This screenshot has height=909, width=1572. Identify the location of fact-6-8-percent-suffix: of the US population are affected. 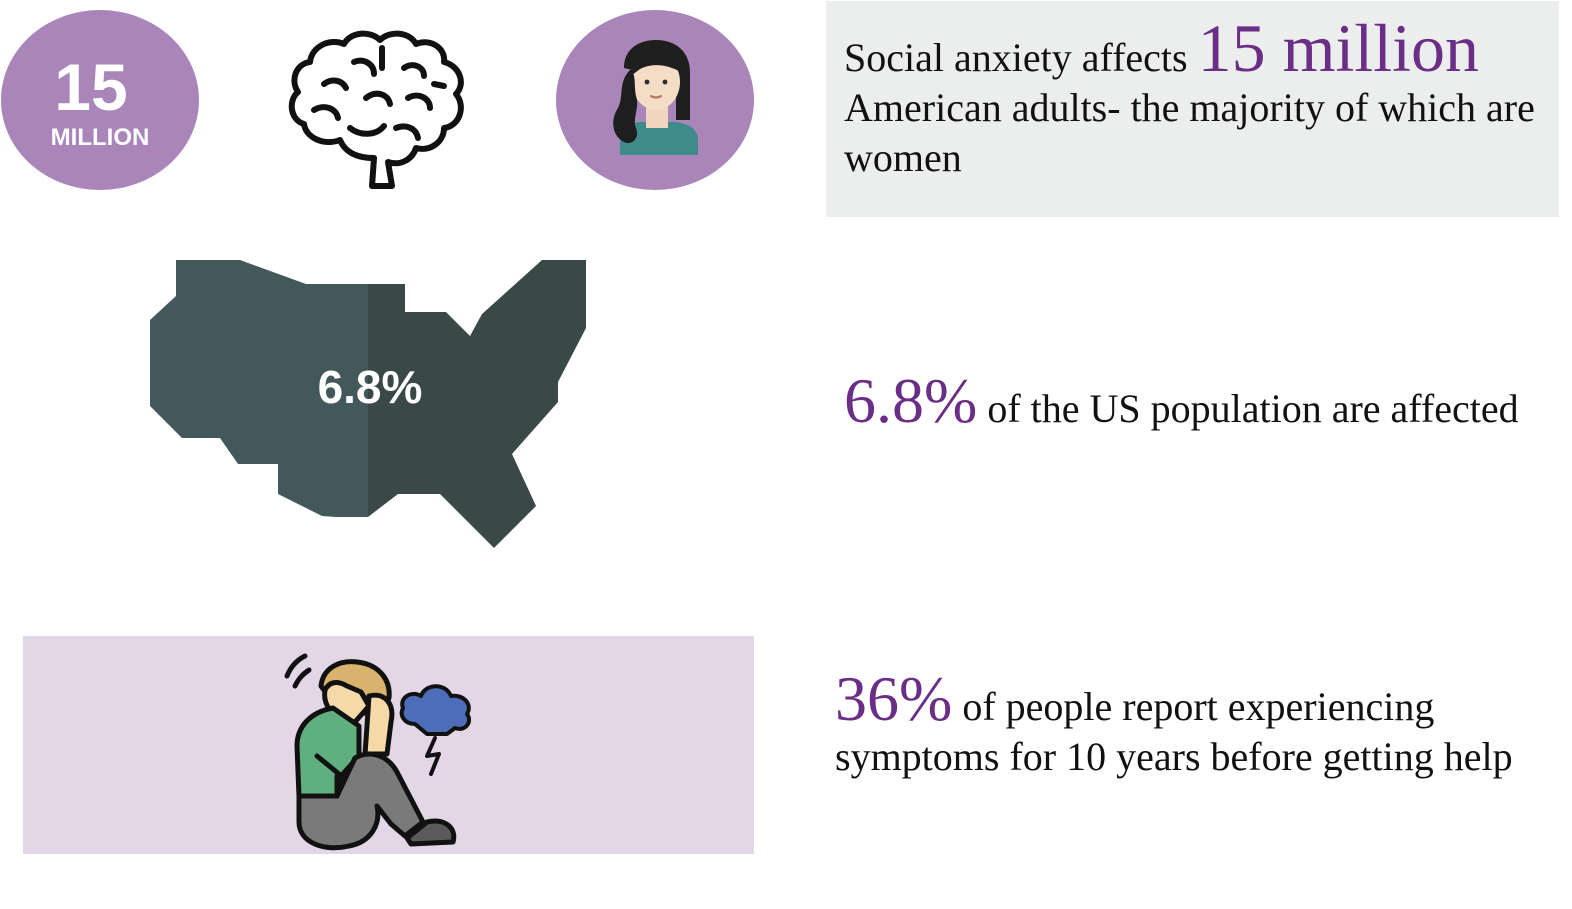
(1248, 408).